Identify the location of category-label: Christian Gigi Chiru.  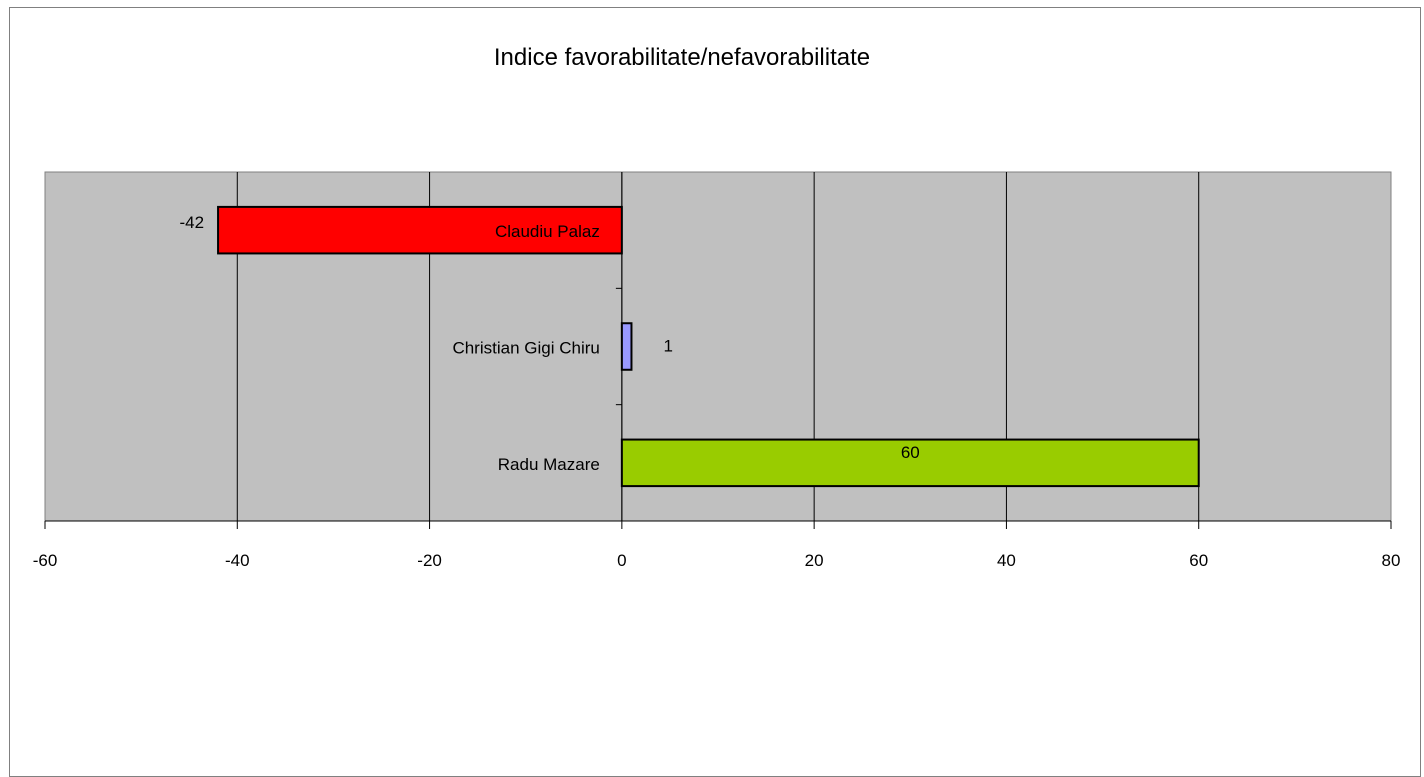
(525, 348).